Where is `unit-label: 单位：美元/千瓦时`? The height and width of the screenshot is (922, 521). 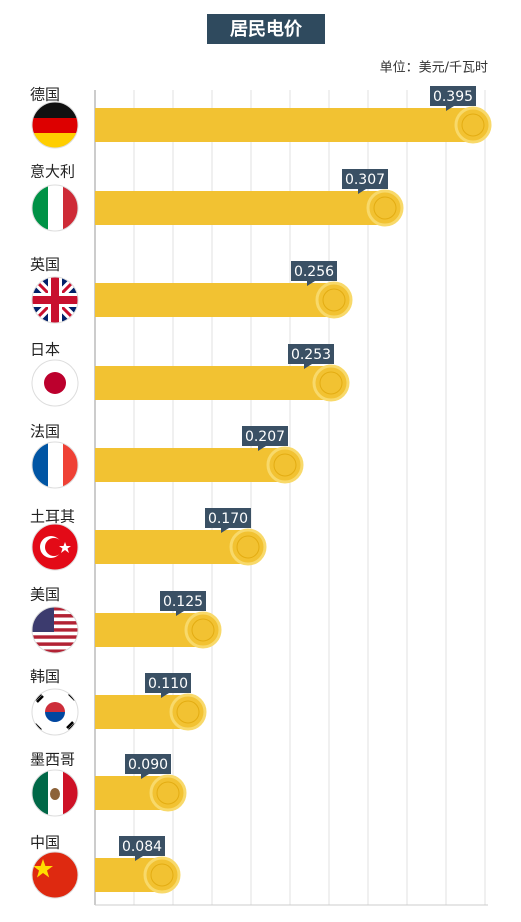 unit-label: 单位：美元/千瓦时 is located at coordinates (434, 68).